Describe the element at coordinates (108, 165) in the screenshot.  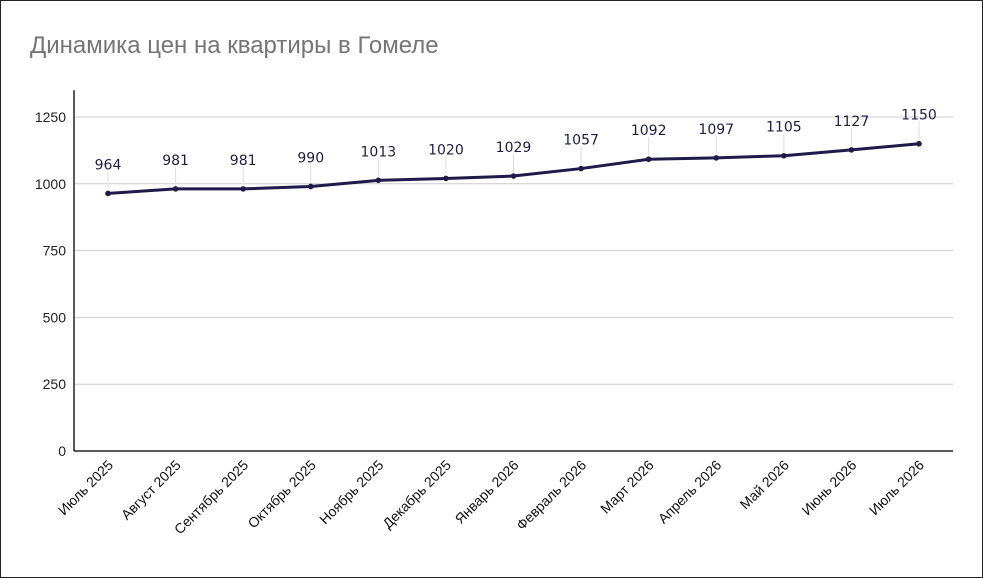
I see `data-label: 964` at that location.